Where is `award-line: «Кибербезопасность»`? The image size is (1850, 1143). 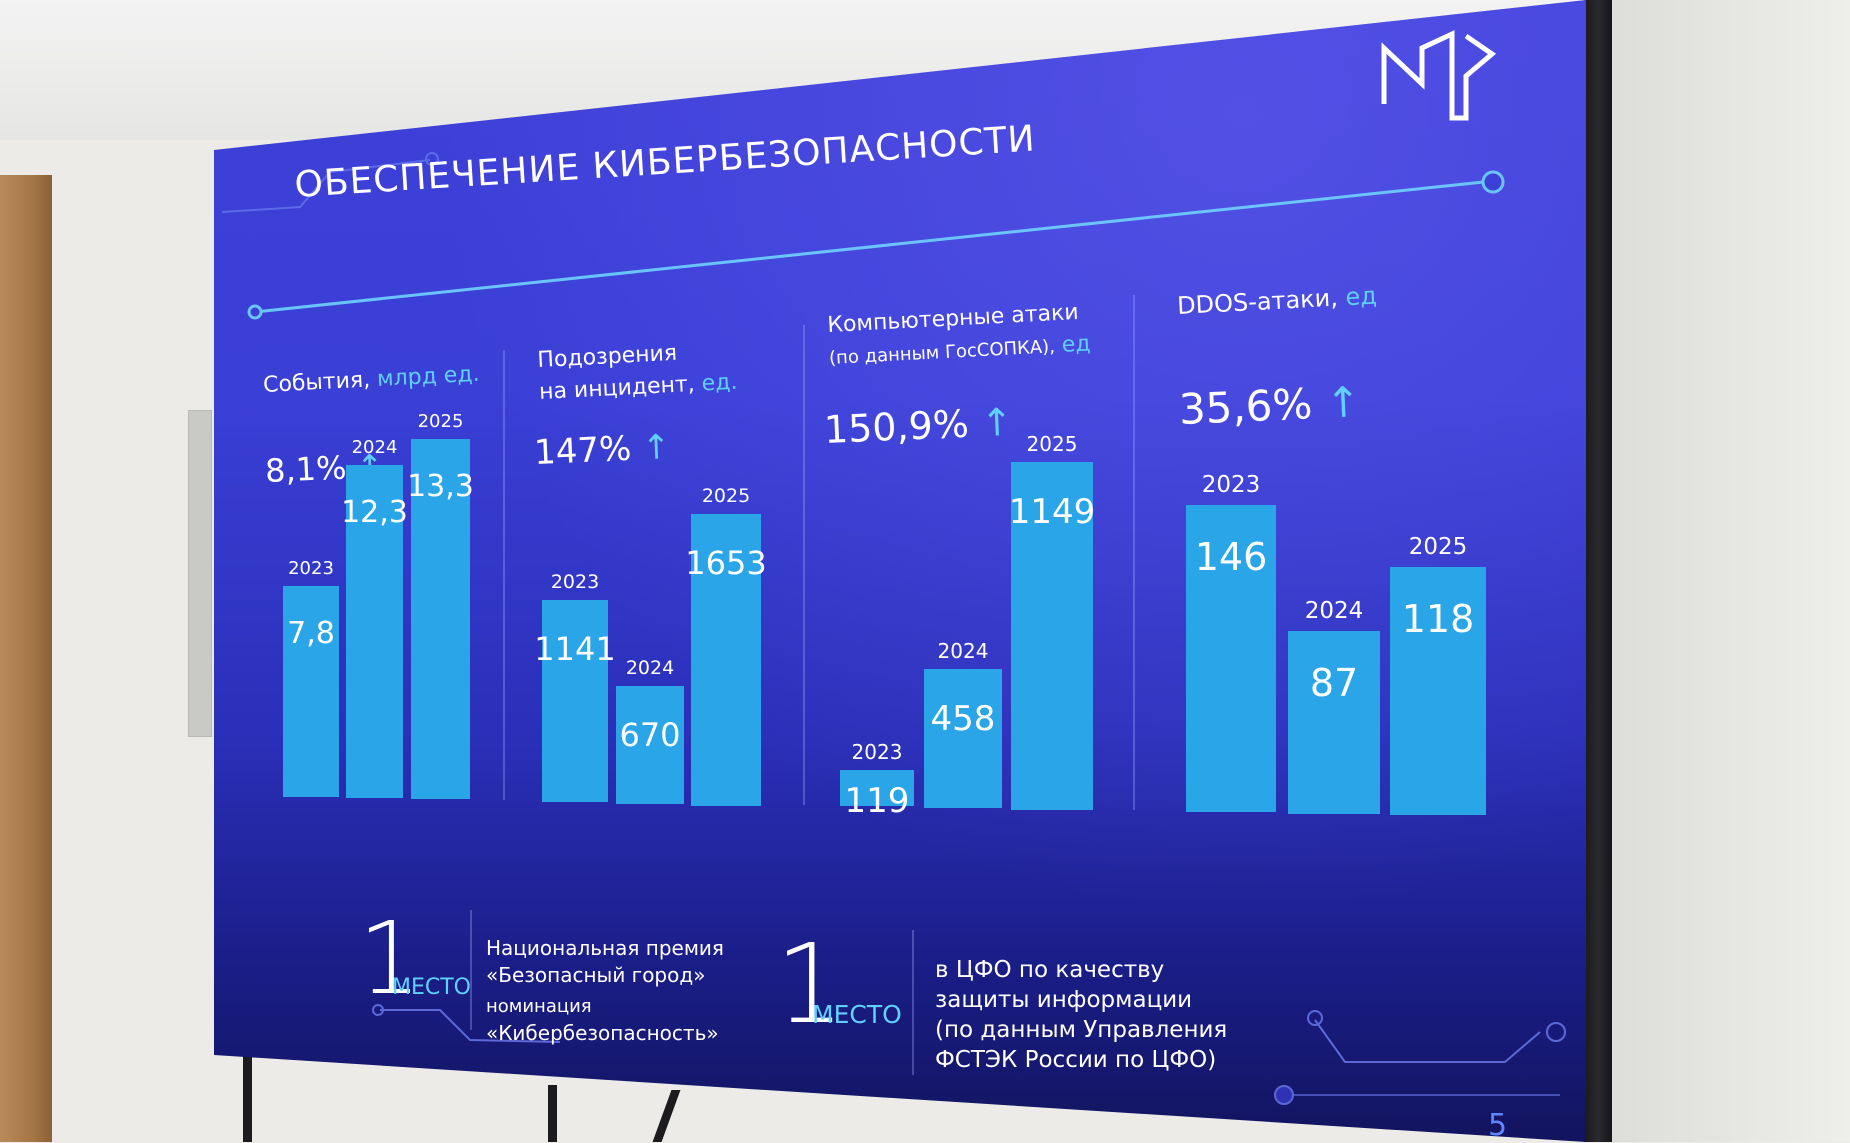
award-line: «Кибербезопасность» is located at coordinates (602, 1033).